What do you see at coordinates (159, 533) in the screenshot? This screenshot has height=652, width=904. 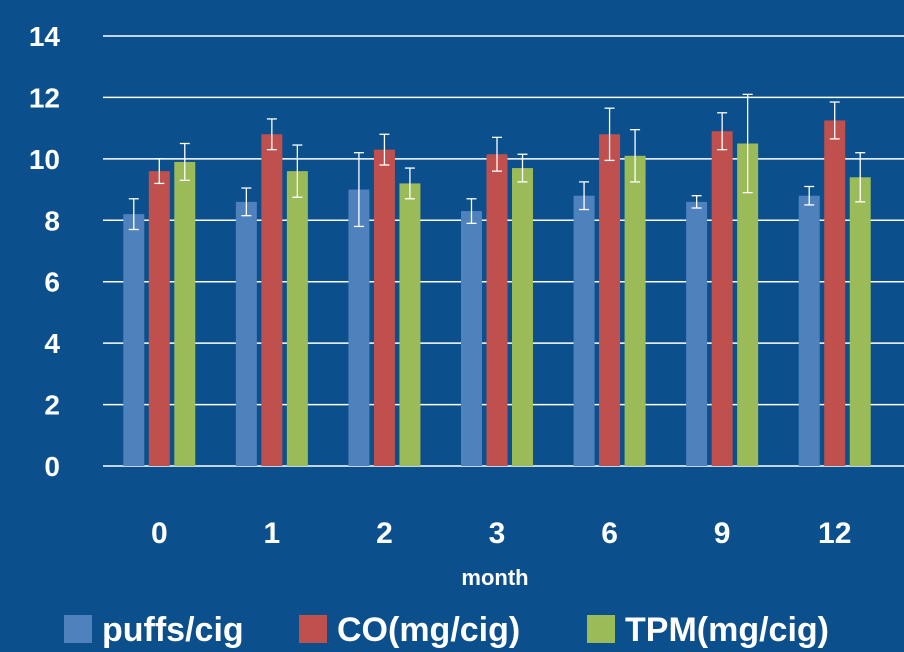 I see `x-tick-label: 0` at bounding box center [159, 533].